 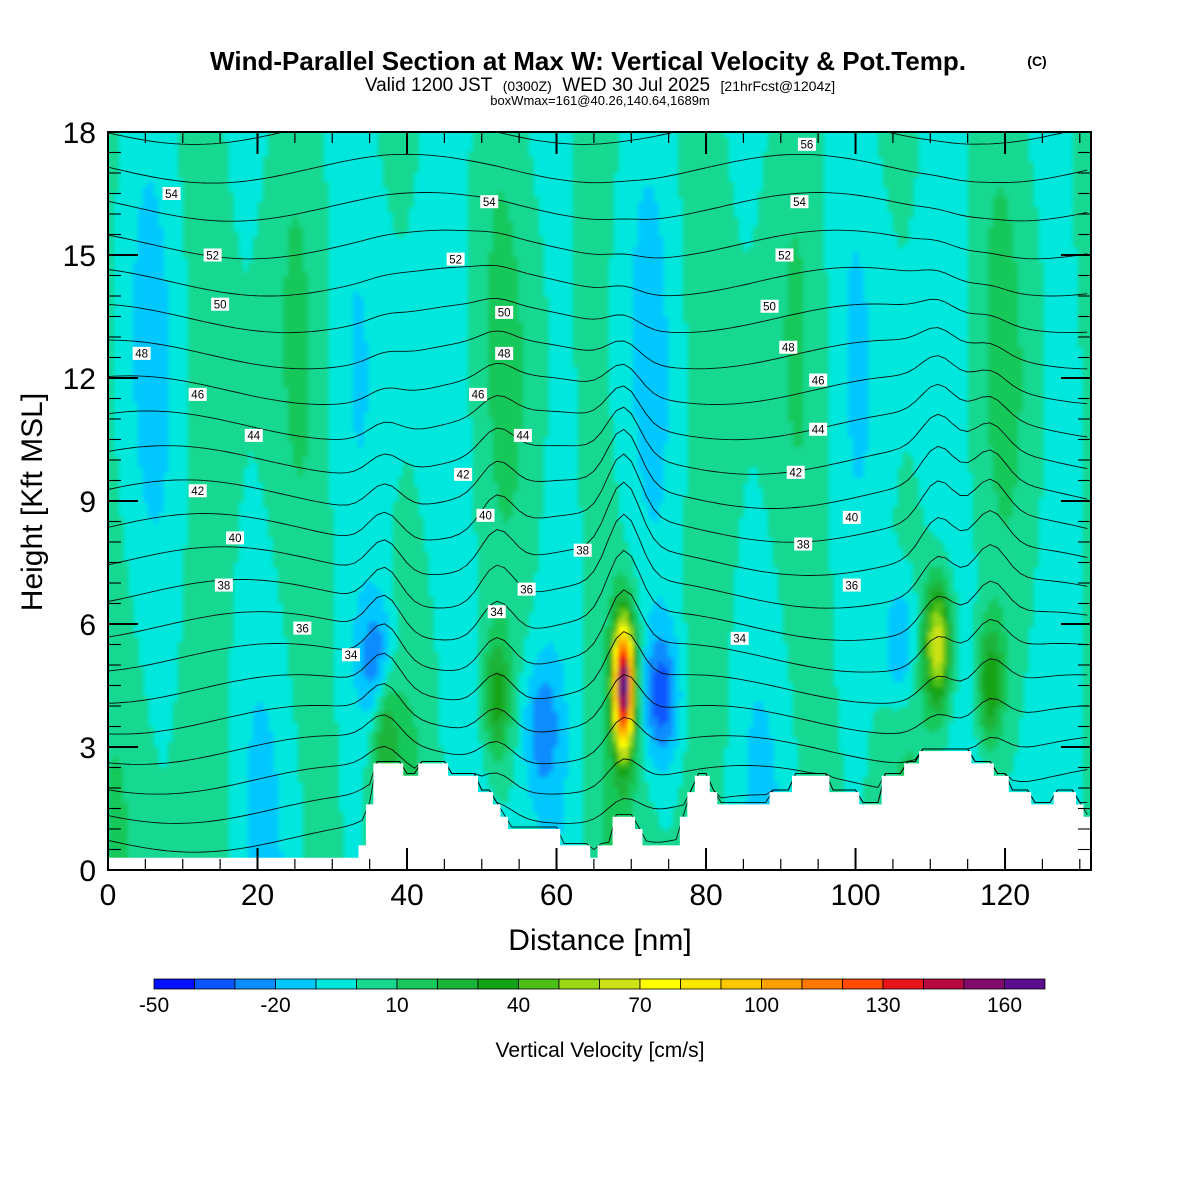 What do you see at coordinates (761, 1005) in the screenshot?
I see `colorbar-tick-label: 100` at bounding box center [761, 1005].